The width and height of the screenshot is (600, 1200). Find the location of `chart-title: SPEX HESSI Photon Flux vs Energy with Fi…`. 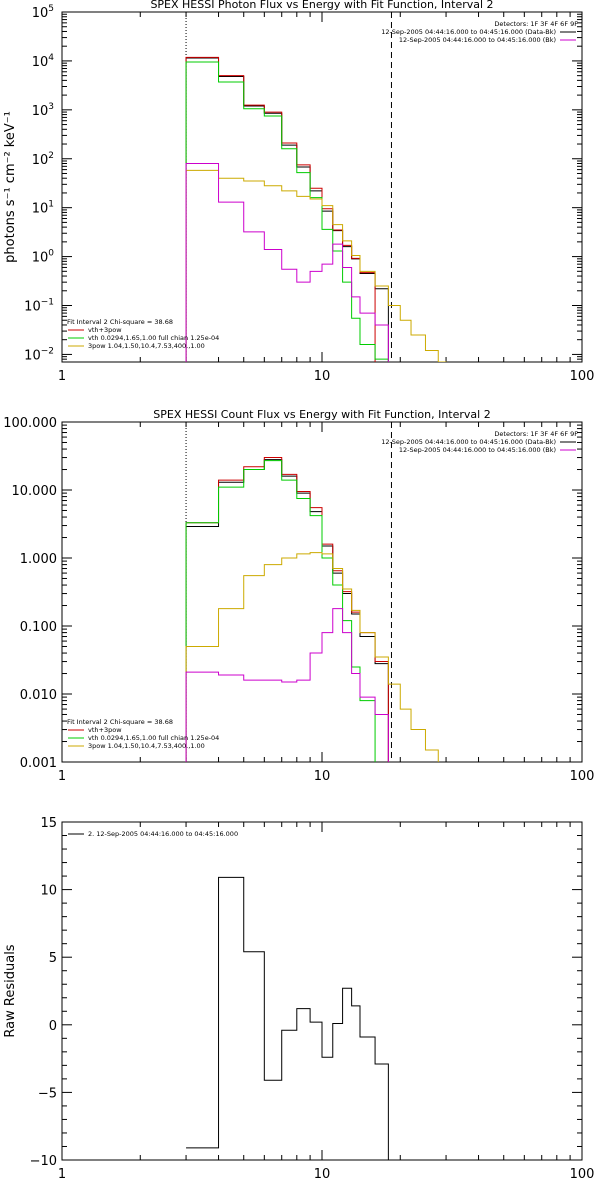

chart-title: SPEX HESSI Photon Flux vs Energy with Fi… is located at coordinates (321, 5).